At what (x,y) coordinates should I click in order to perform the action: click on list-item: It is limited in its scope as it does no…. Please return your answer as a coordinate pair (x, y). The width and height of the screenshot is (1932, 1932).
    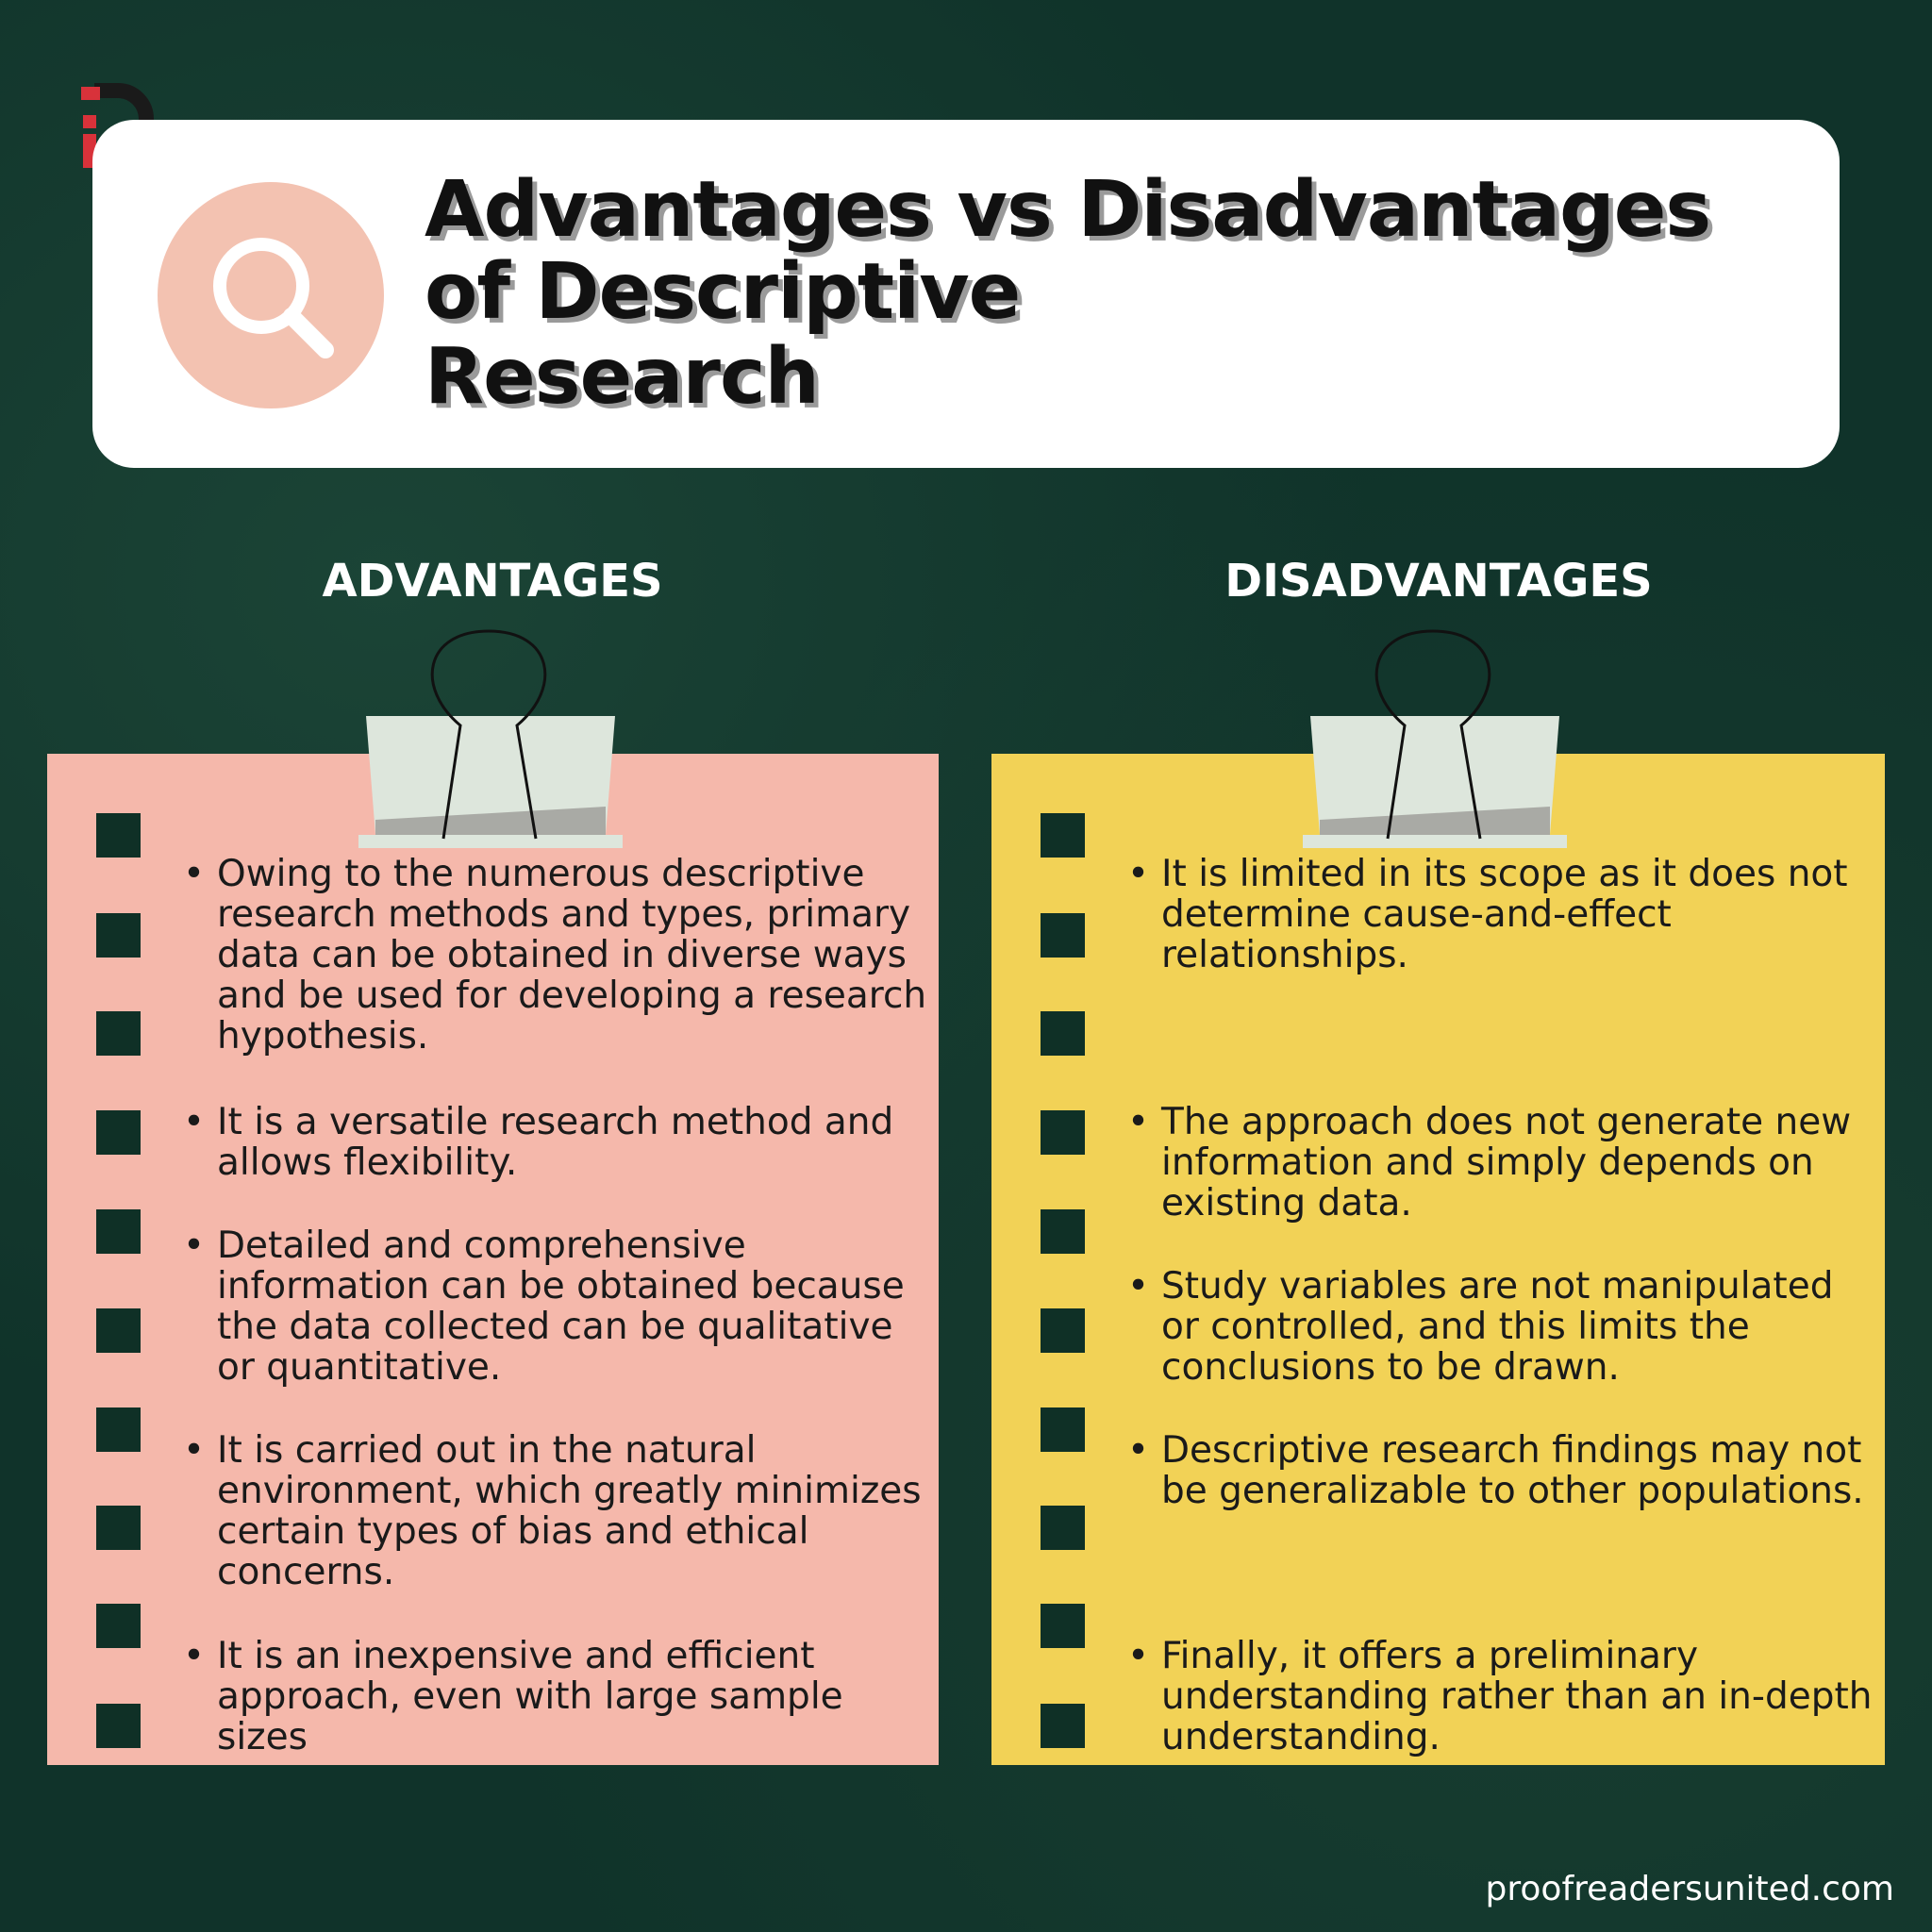
    Looking at the image, I should click on (1503, 915).